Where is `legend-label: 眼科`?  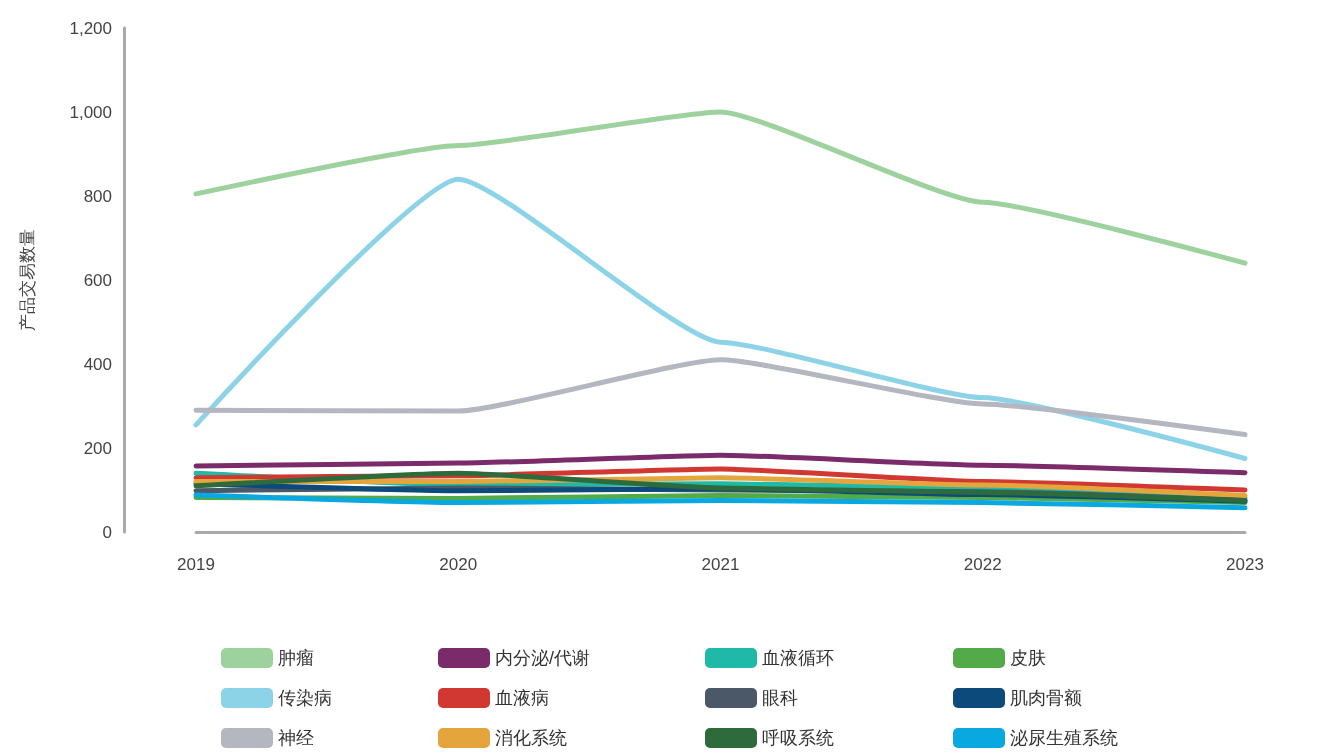
legend-label: 眼科 is located at coordinates (780, 698).